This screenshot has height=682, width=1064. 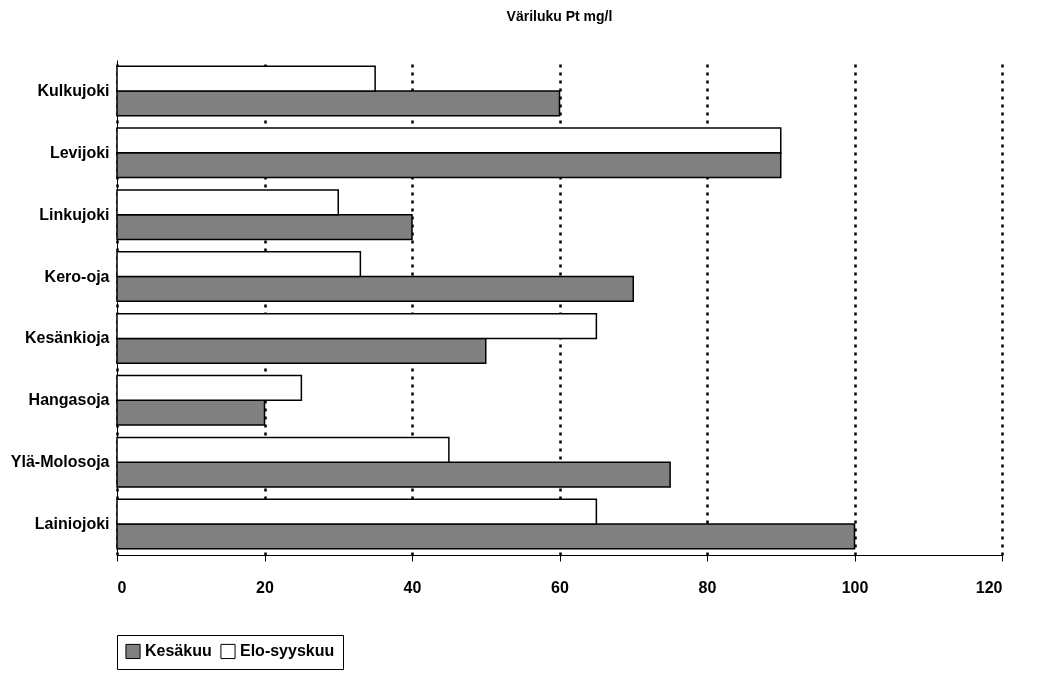 I want to click on y-tick-label: Hangasoja, so click(x=69, y=400).